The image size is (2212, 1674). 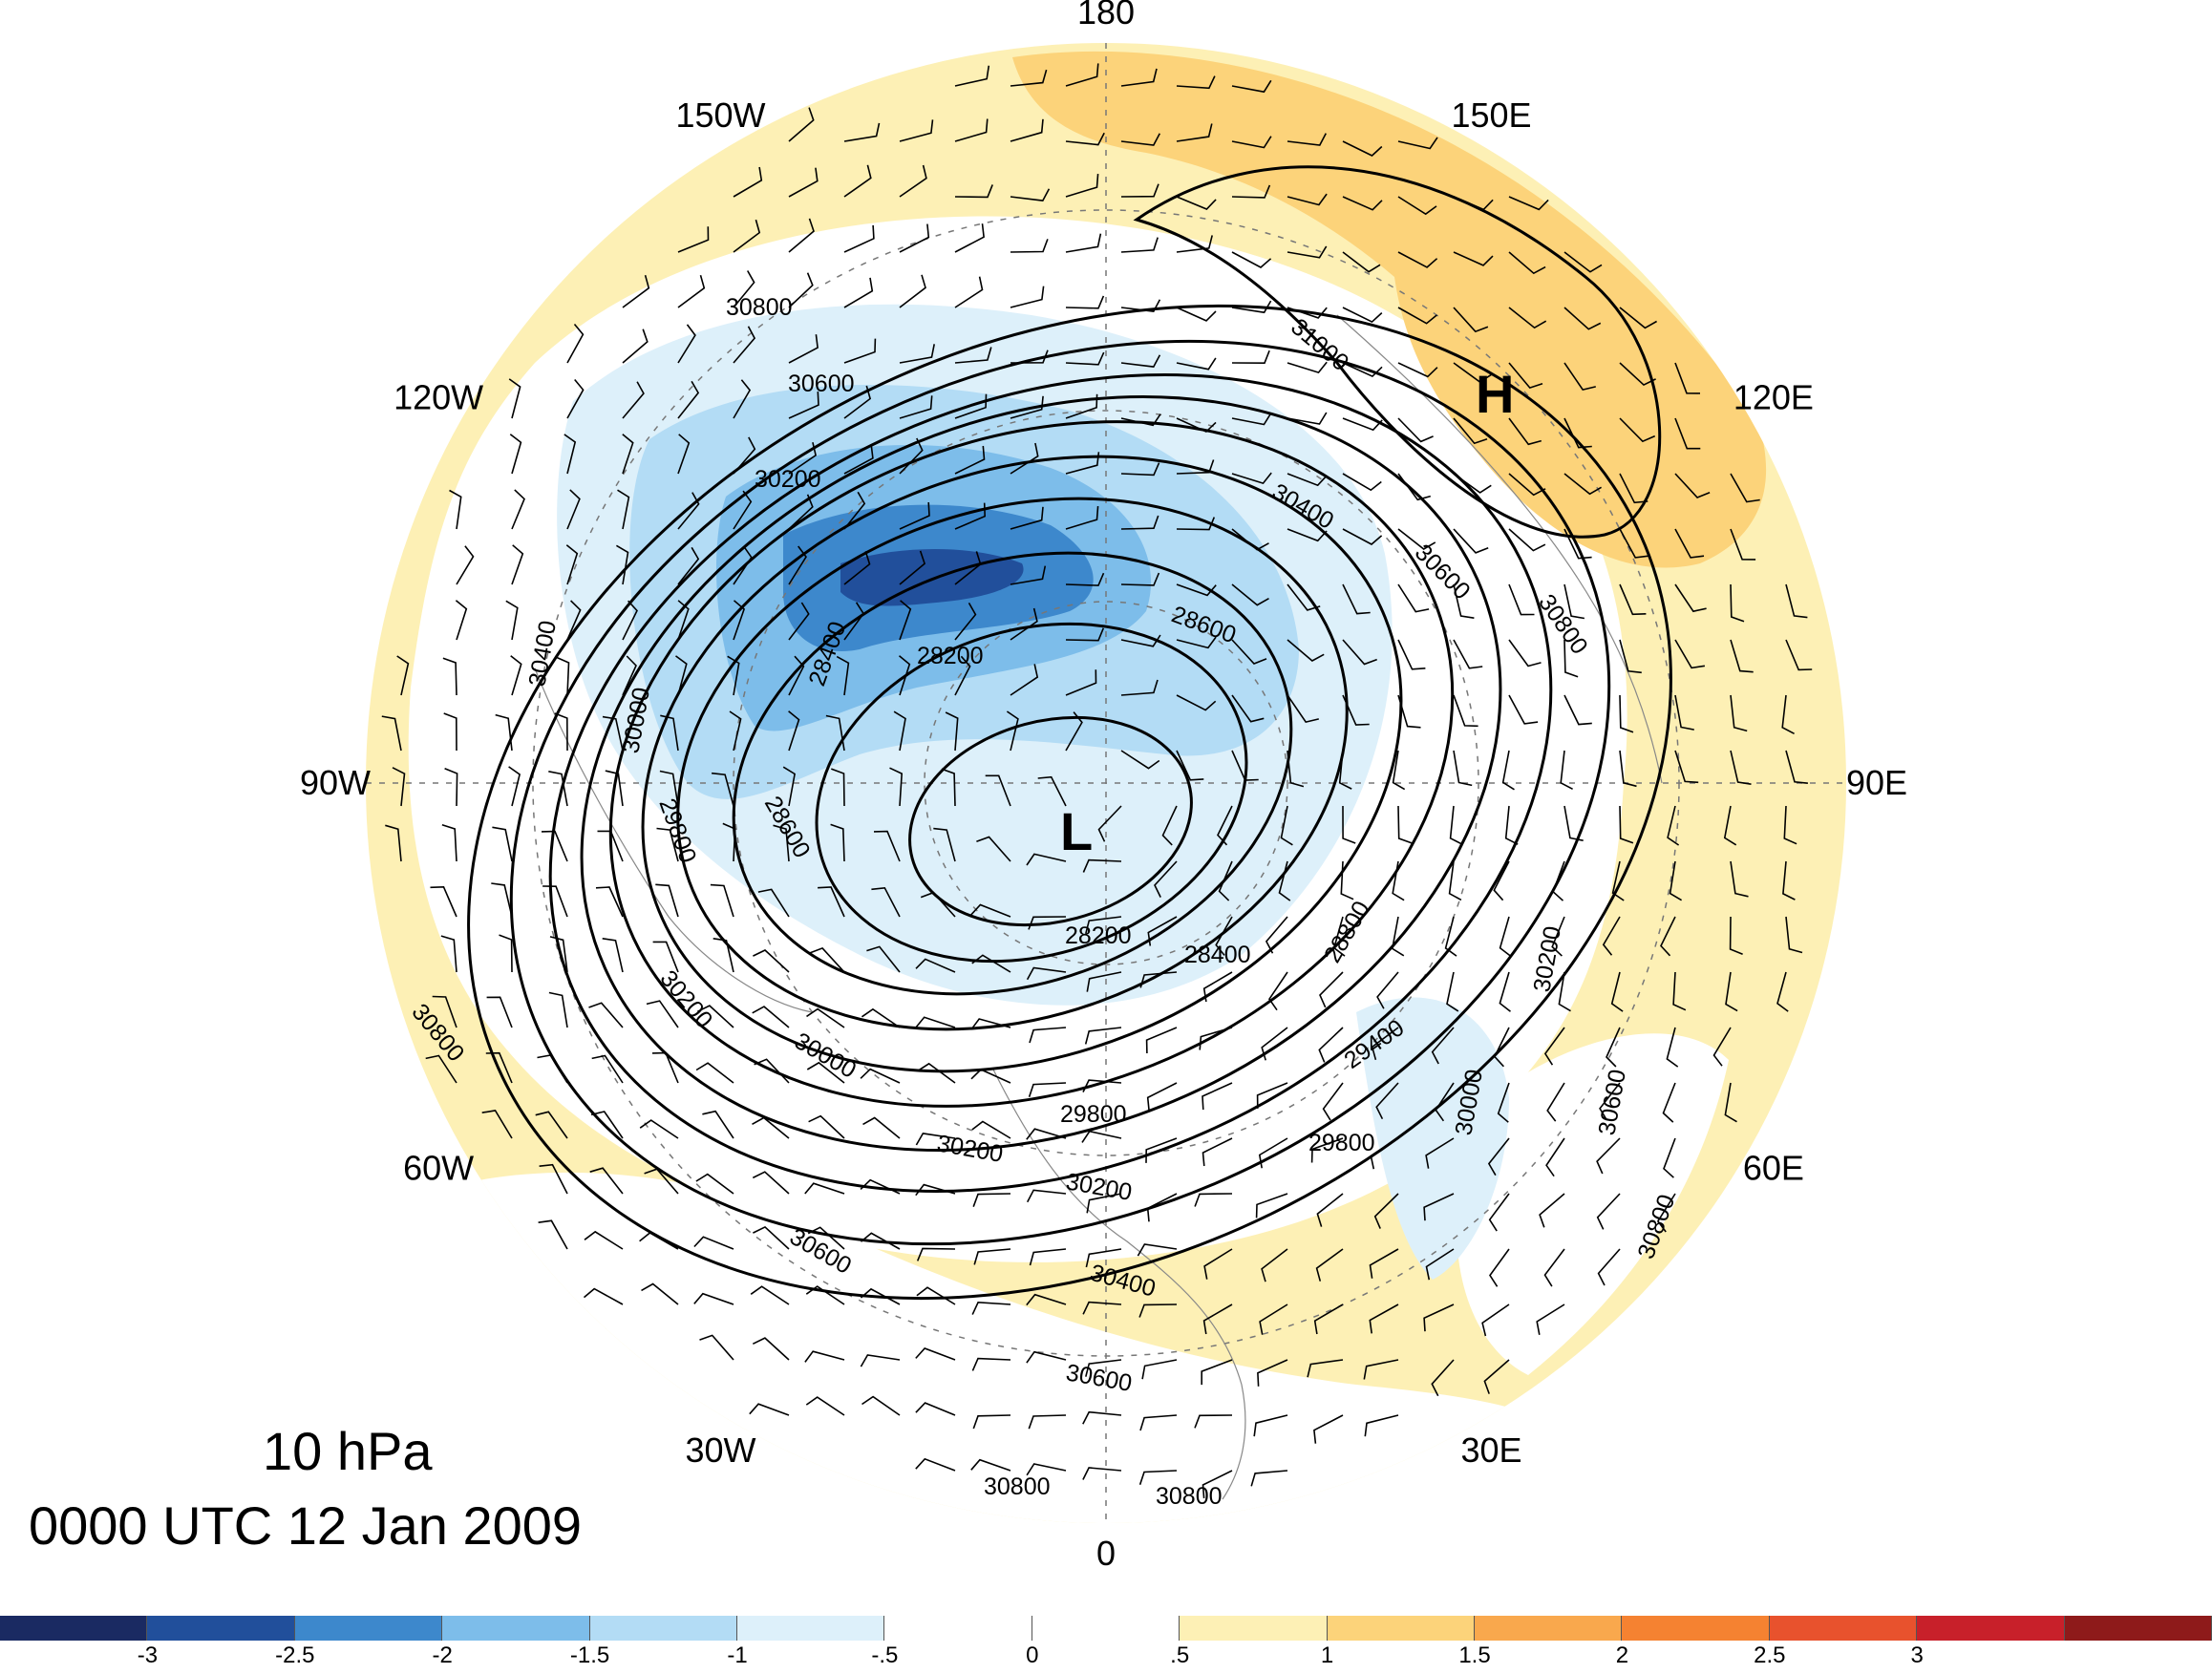 I want to click on colorbar-tick-label: -1, so click(x=737, y=1655).